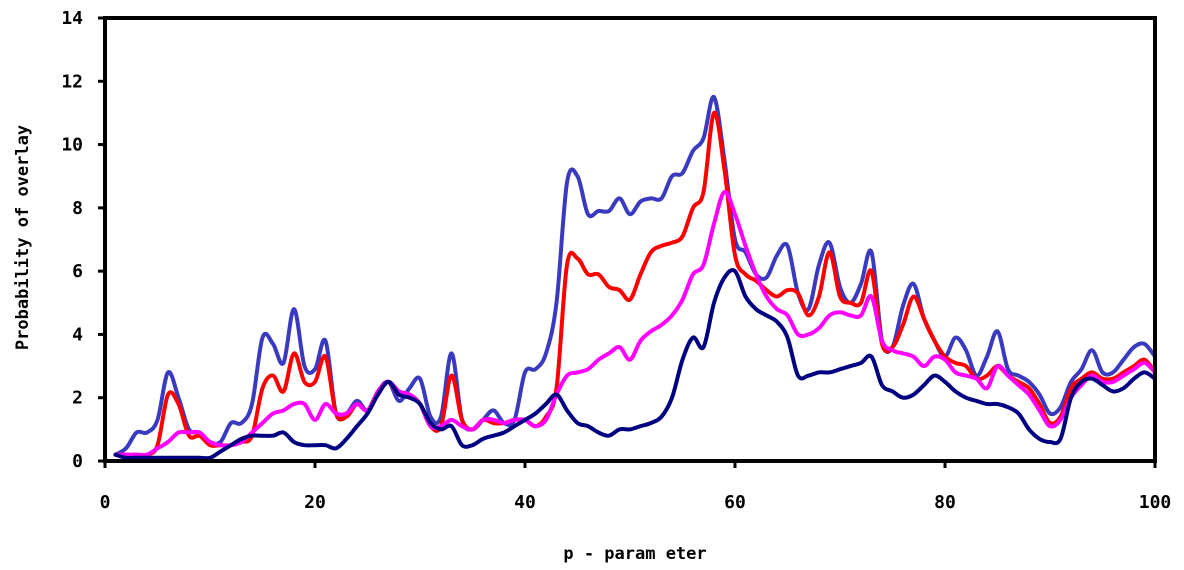  What do you see at coordinates (72, 145) in the screenshot?
I see `y-tick-label: 10` at bounding box center [72, 145].